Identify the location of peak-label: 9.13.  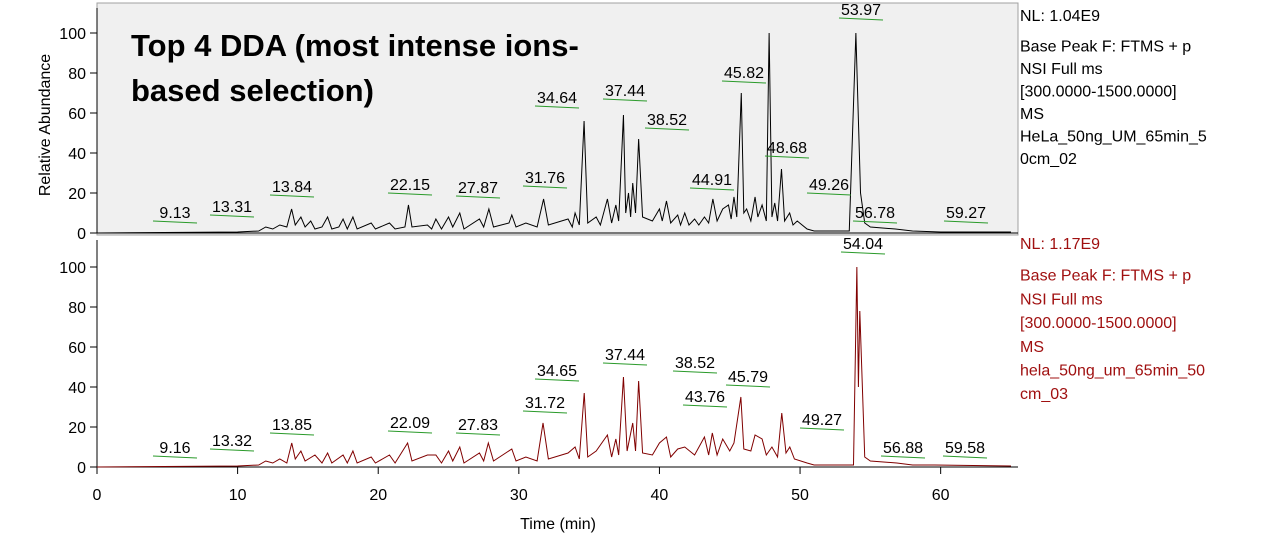
(174, 213).